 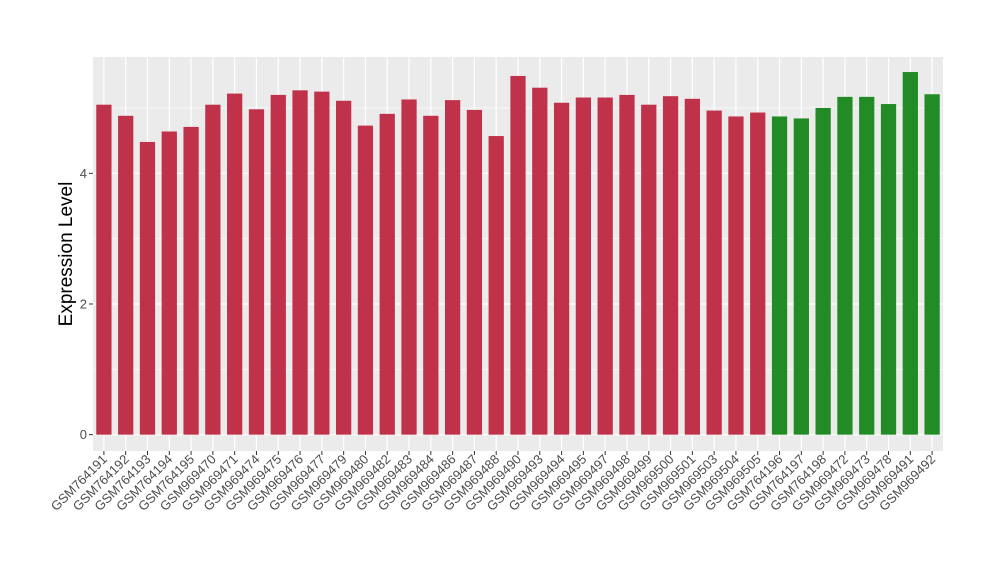 What do you see at coordinates (409, 267) in the screenshot?
I see `bar-GSM969483` at bounding box center [409, 267].